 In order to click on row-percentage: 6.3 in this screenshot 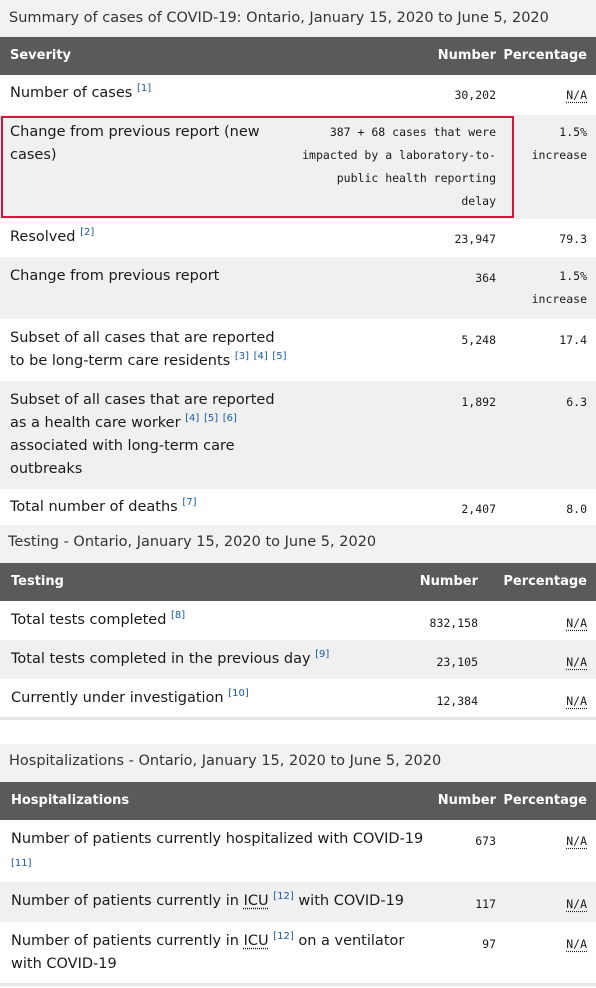, I will do `click(576, 402)`.